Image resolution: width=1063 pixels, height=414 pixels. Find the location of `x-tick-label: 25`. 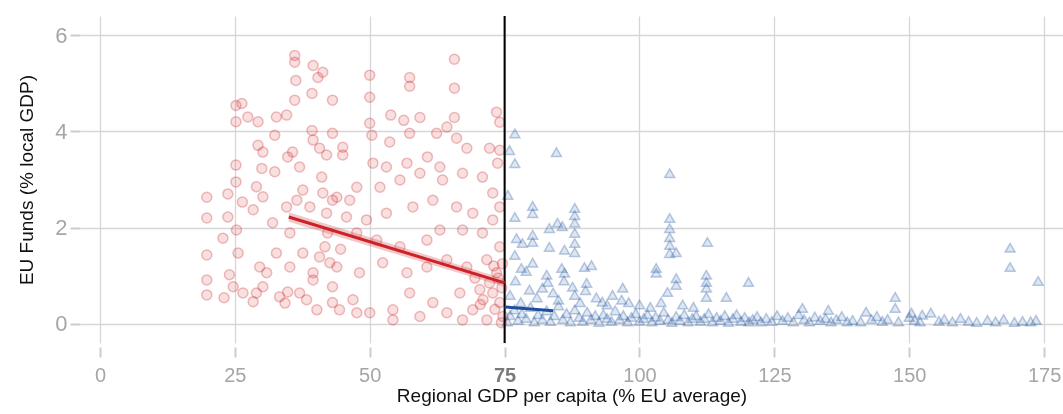

x-tick-label: 25 is located at coordinates (235, 374).